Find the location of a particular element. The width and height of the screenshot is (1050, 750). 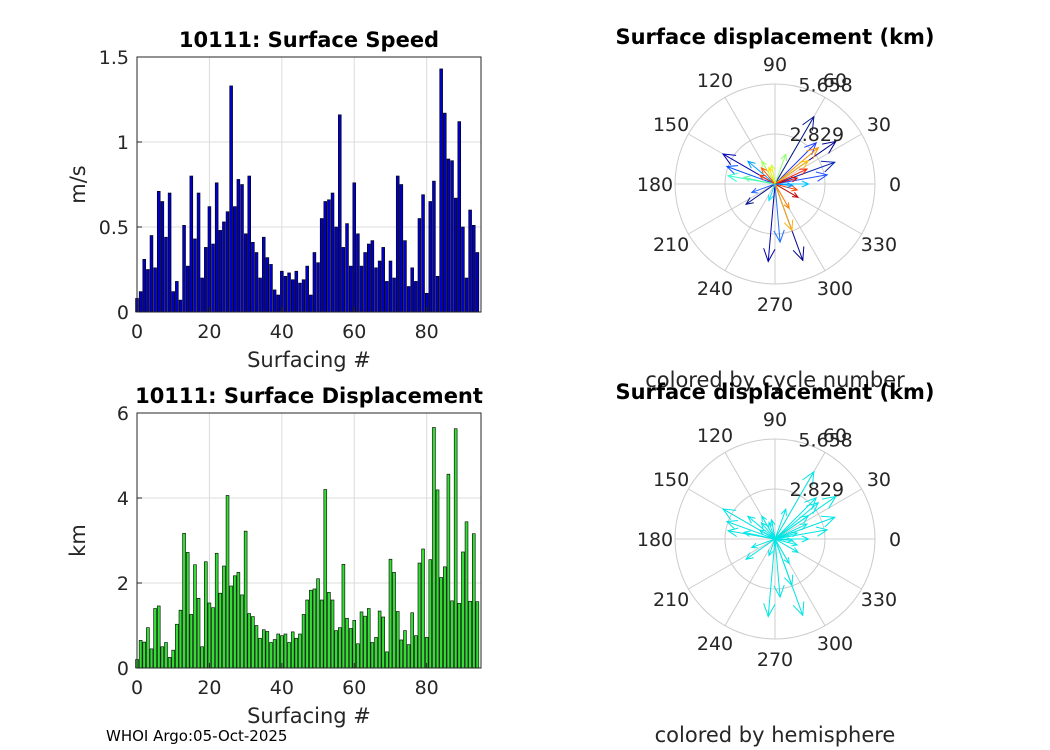

x-tick-label: 0 is located at coordinates (137, 332).